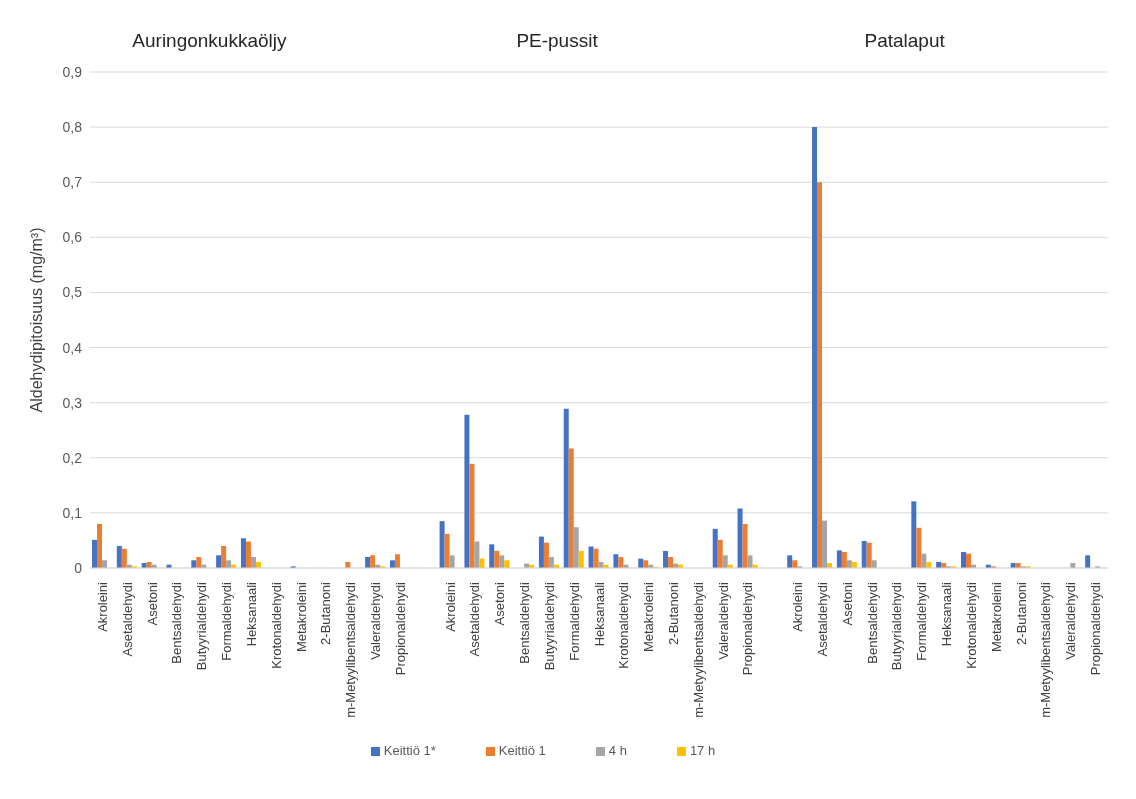 The height and width of the screenshot is (799, 1136). Describe the element at coordinates (72, 402) in the screenshot. I see `y-tick-label: 0,3` at that location.